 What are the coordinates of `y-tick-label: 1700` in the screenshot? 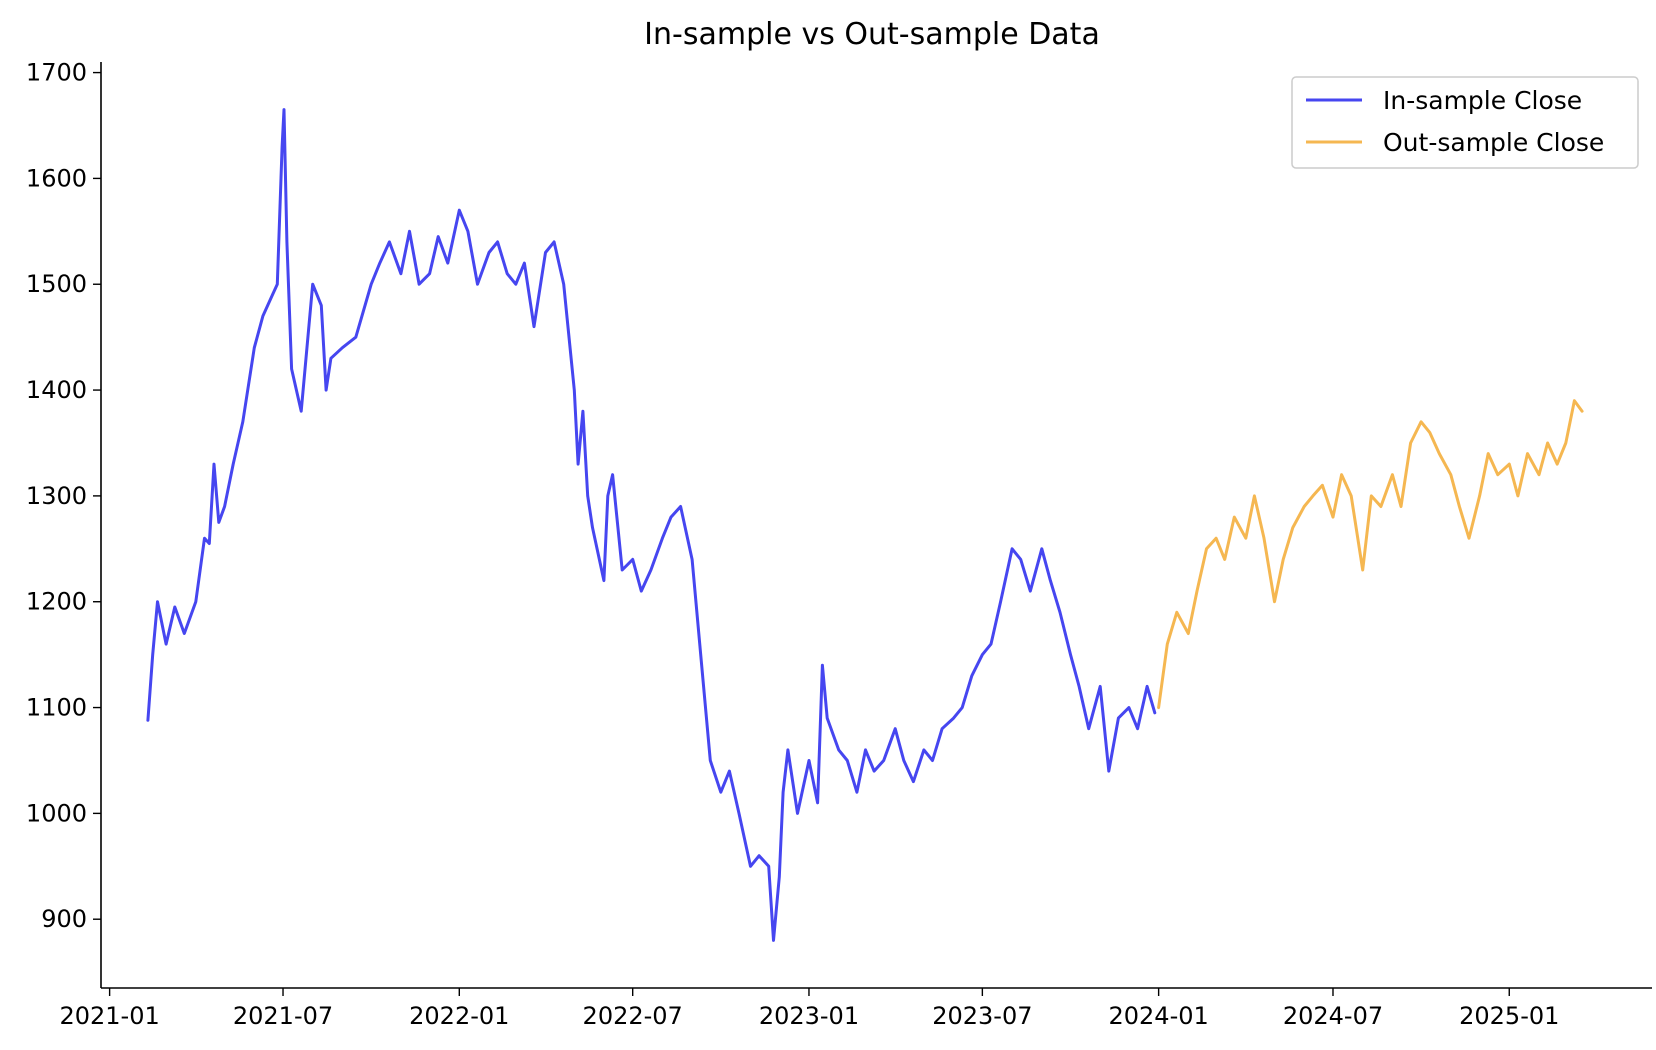 It's located at (56, 73).